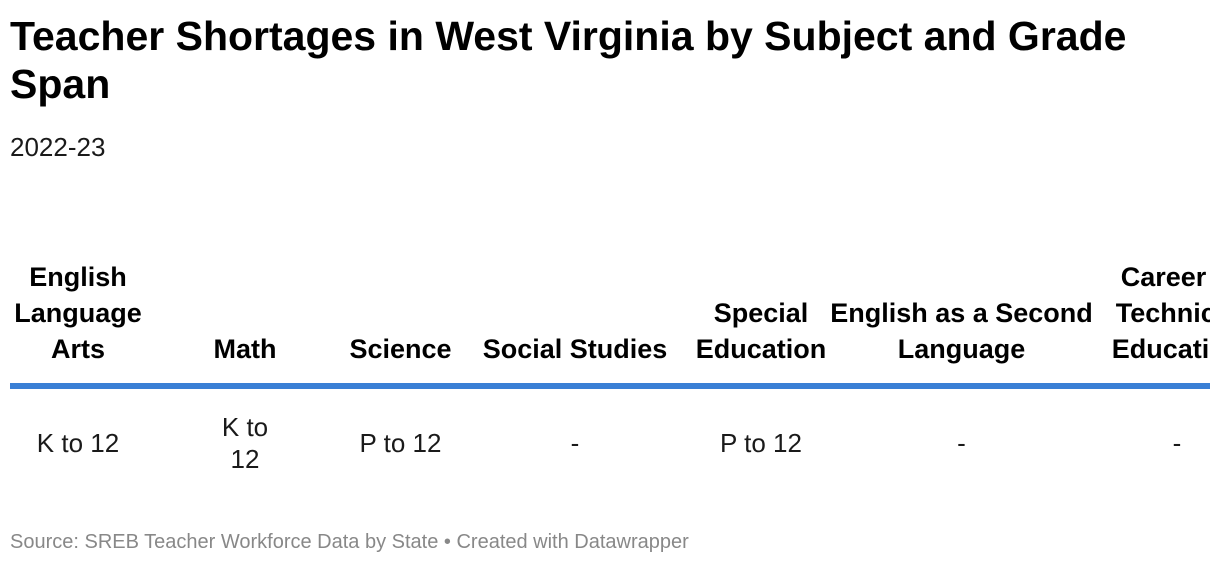  What do you see at coordinates (245, 302) in the screenshot?
I see `column-header: Math` at bounding box center [245, 302].